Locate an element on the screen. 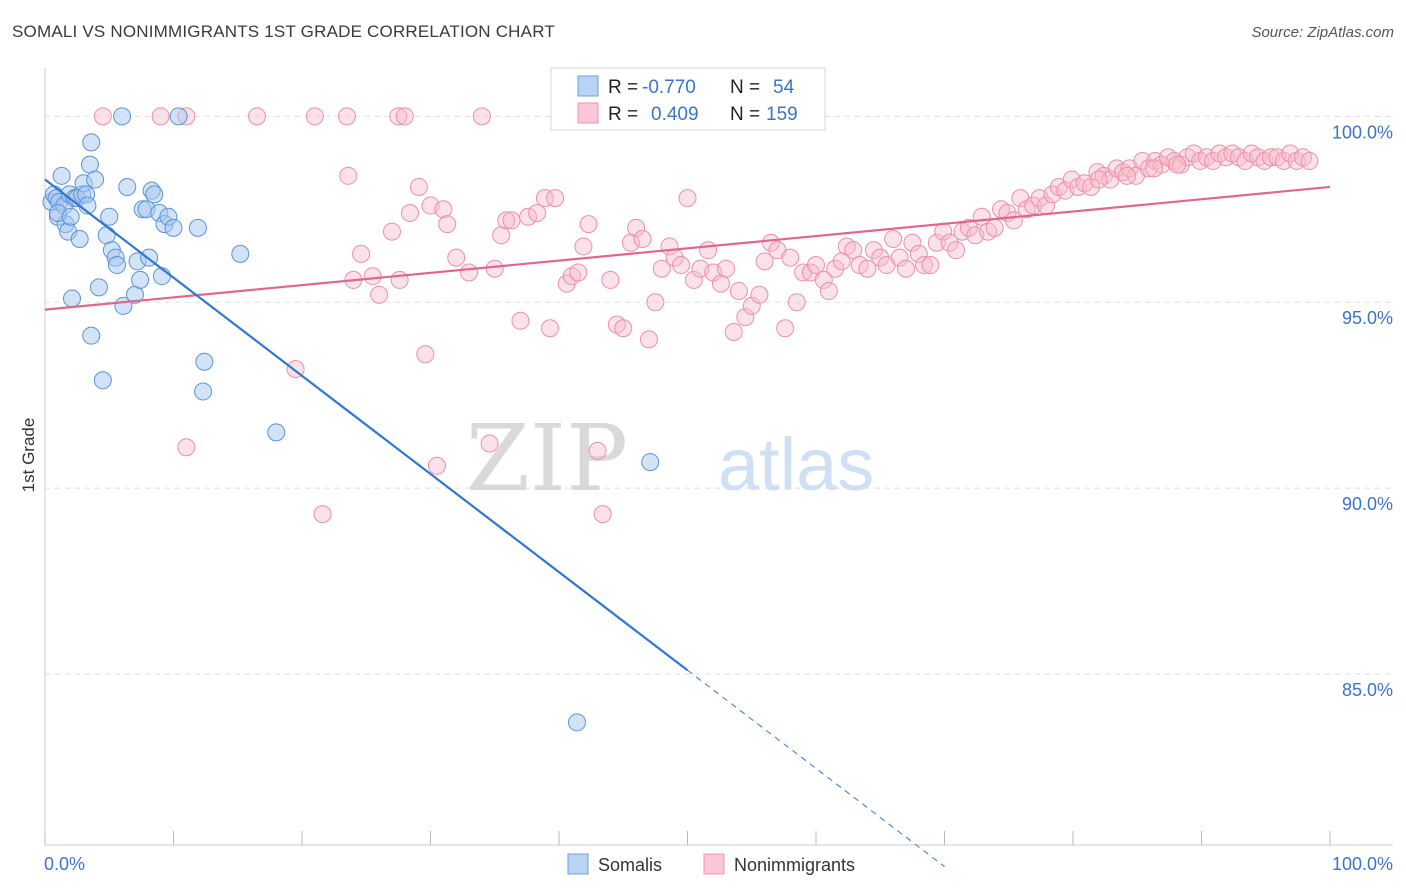  series-legend: Somalis Nonimmigrants is located at coordinates (711, 864).